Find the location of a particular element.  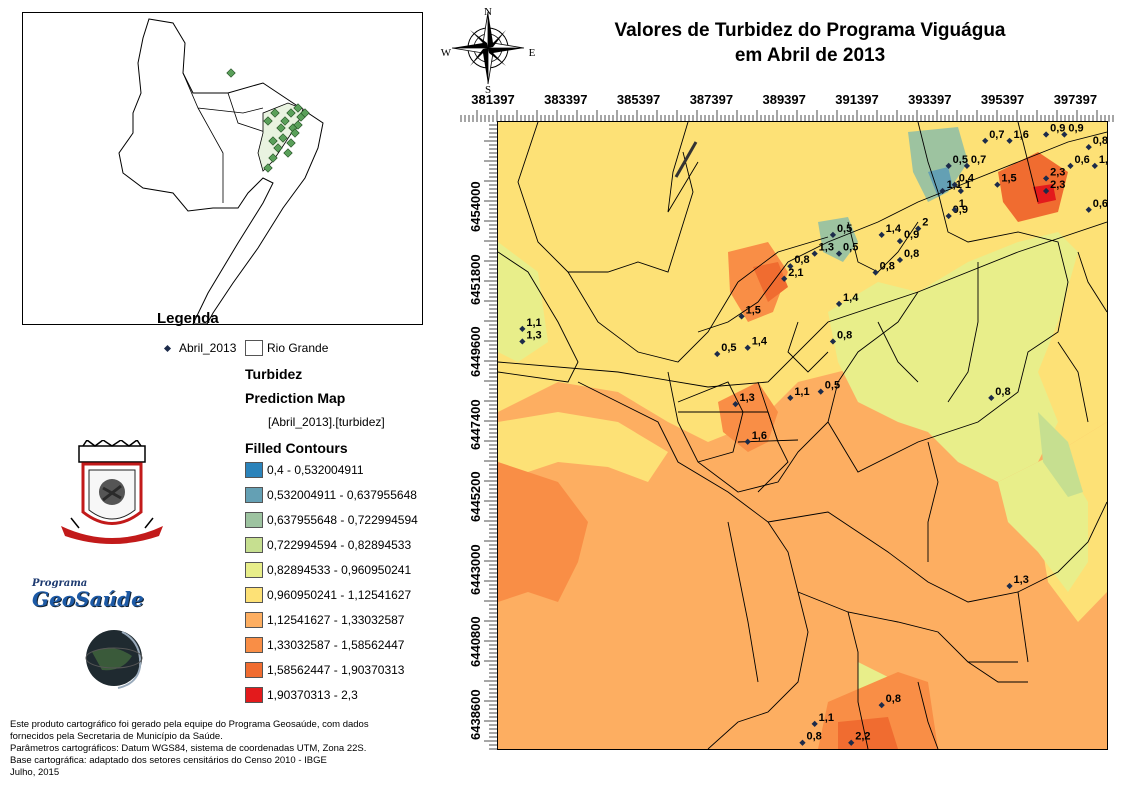

left-graticule-ticks is located at coordinates (489, 436).